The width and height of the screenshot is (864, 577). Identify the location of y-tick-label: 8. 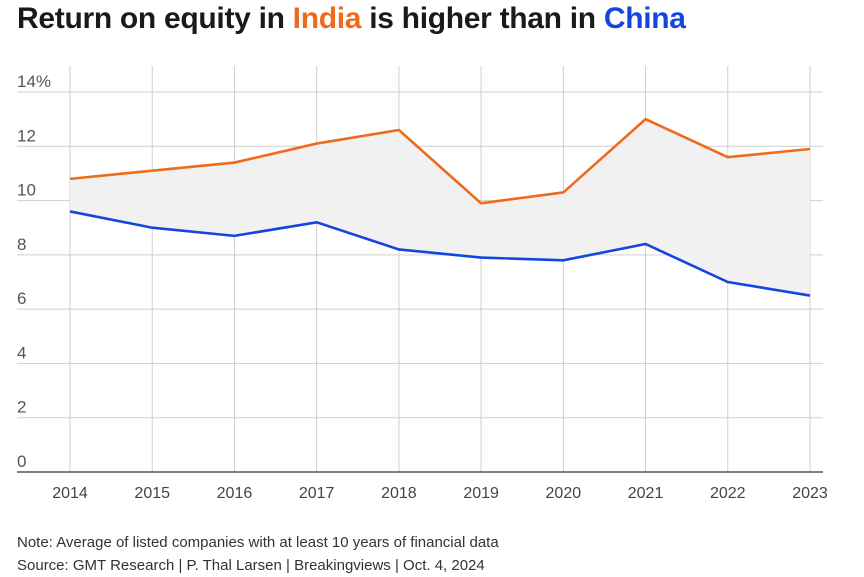
(21, 244).